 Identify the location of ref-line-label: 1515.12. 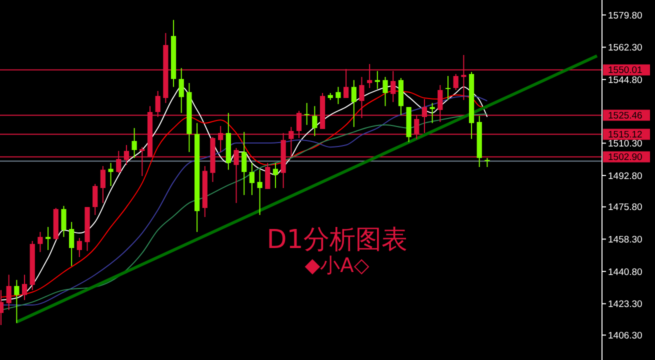
(625, 135).